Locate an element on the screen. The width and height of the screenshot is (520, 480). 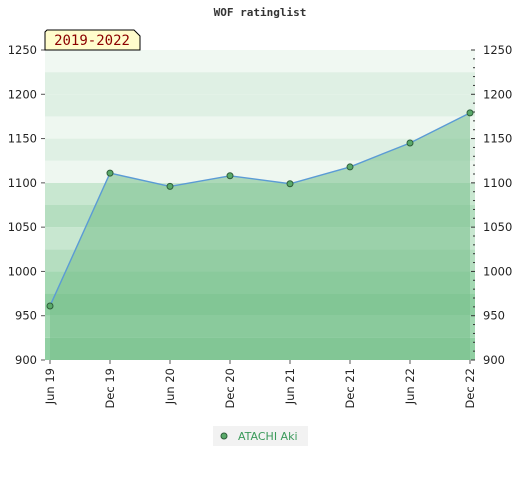
legend-marker is located at coordinates (224, 436).